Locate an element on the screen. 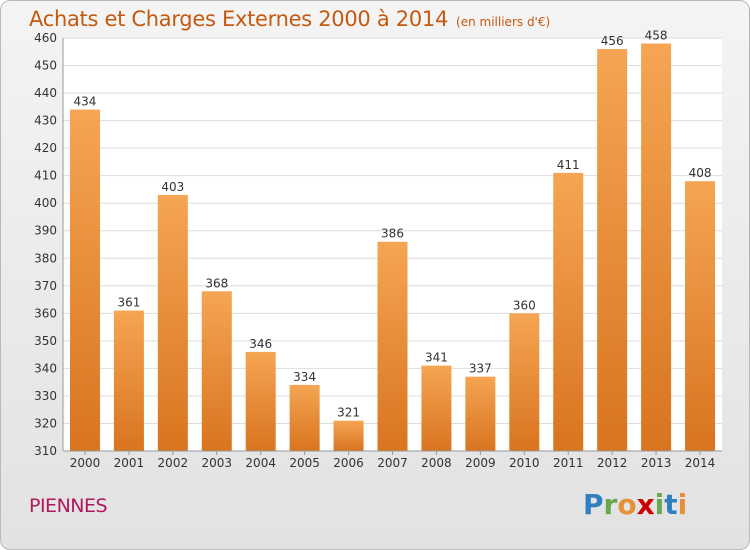  proxiti-logo: Proxiti is located at coordinates (635, 504).